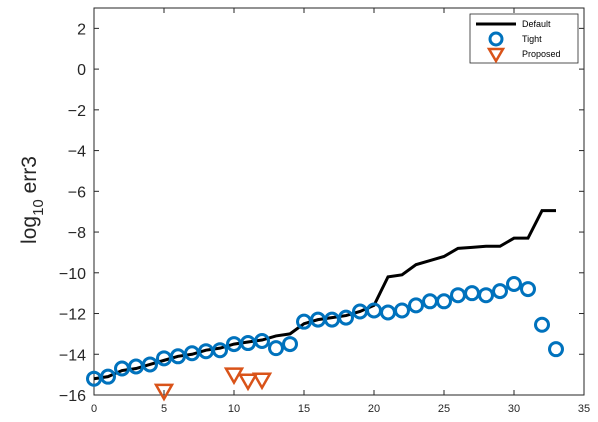  I want to click on y-axis-label: log10 err3, so click(32, 200).